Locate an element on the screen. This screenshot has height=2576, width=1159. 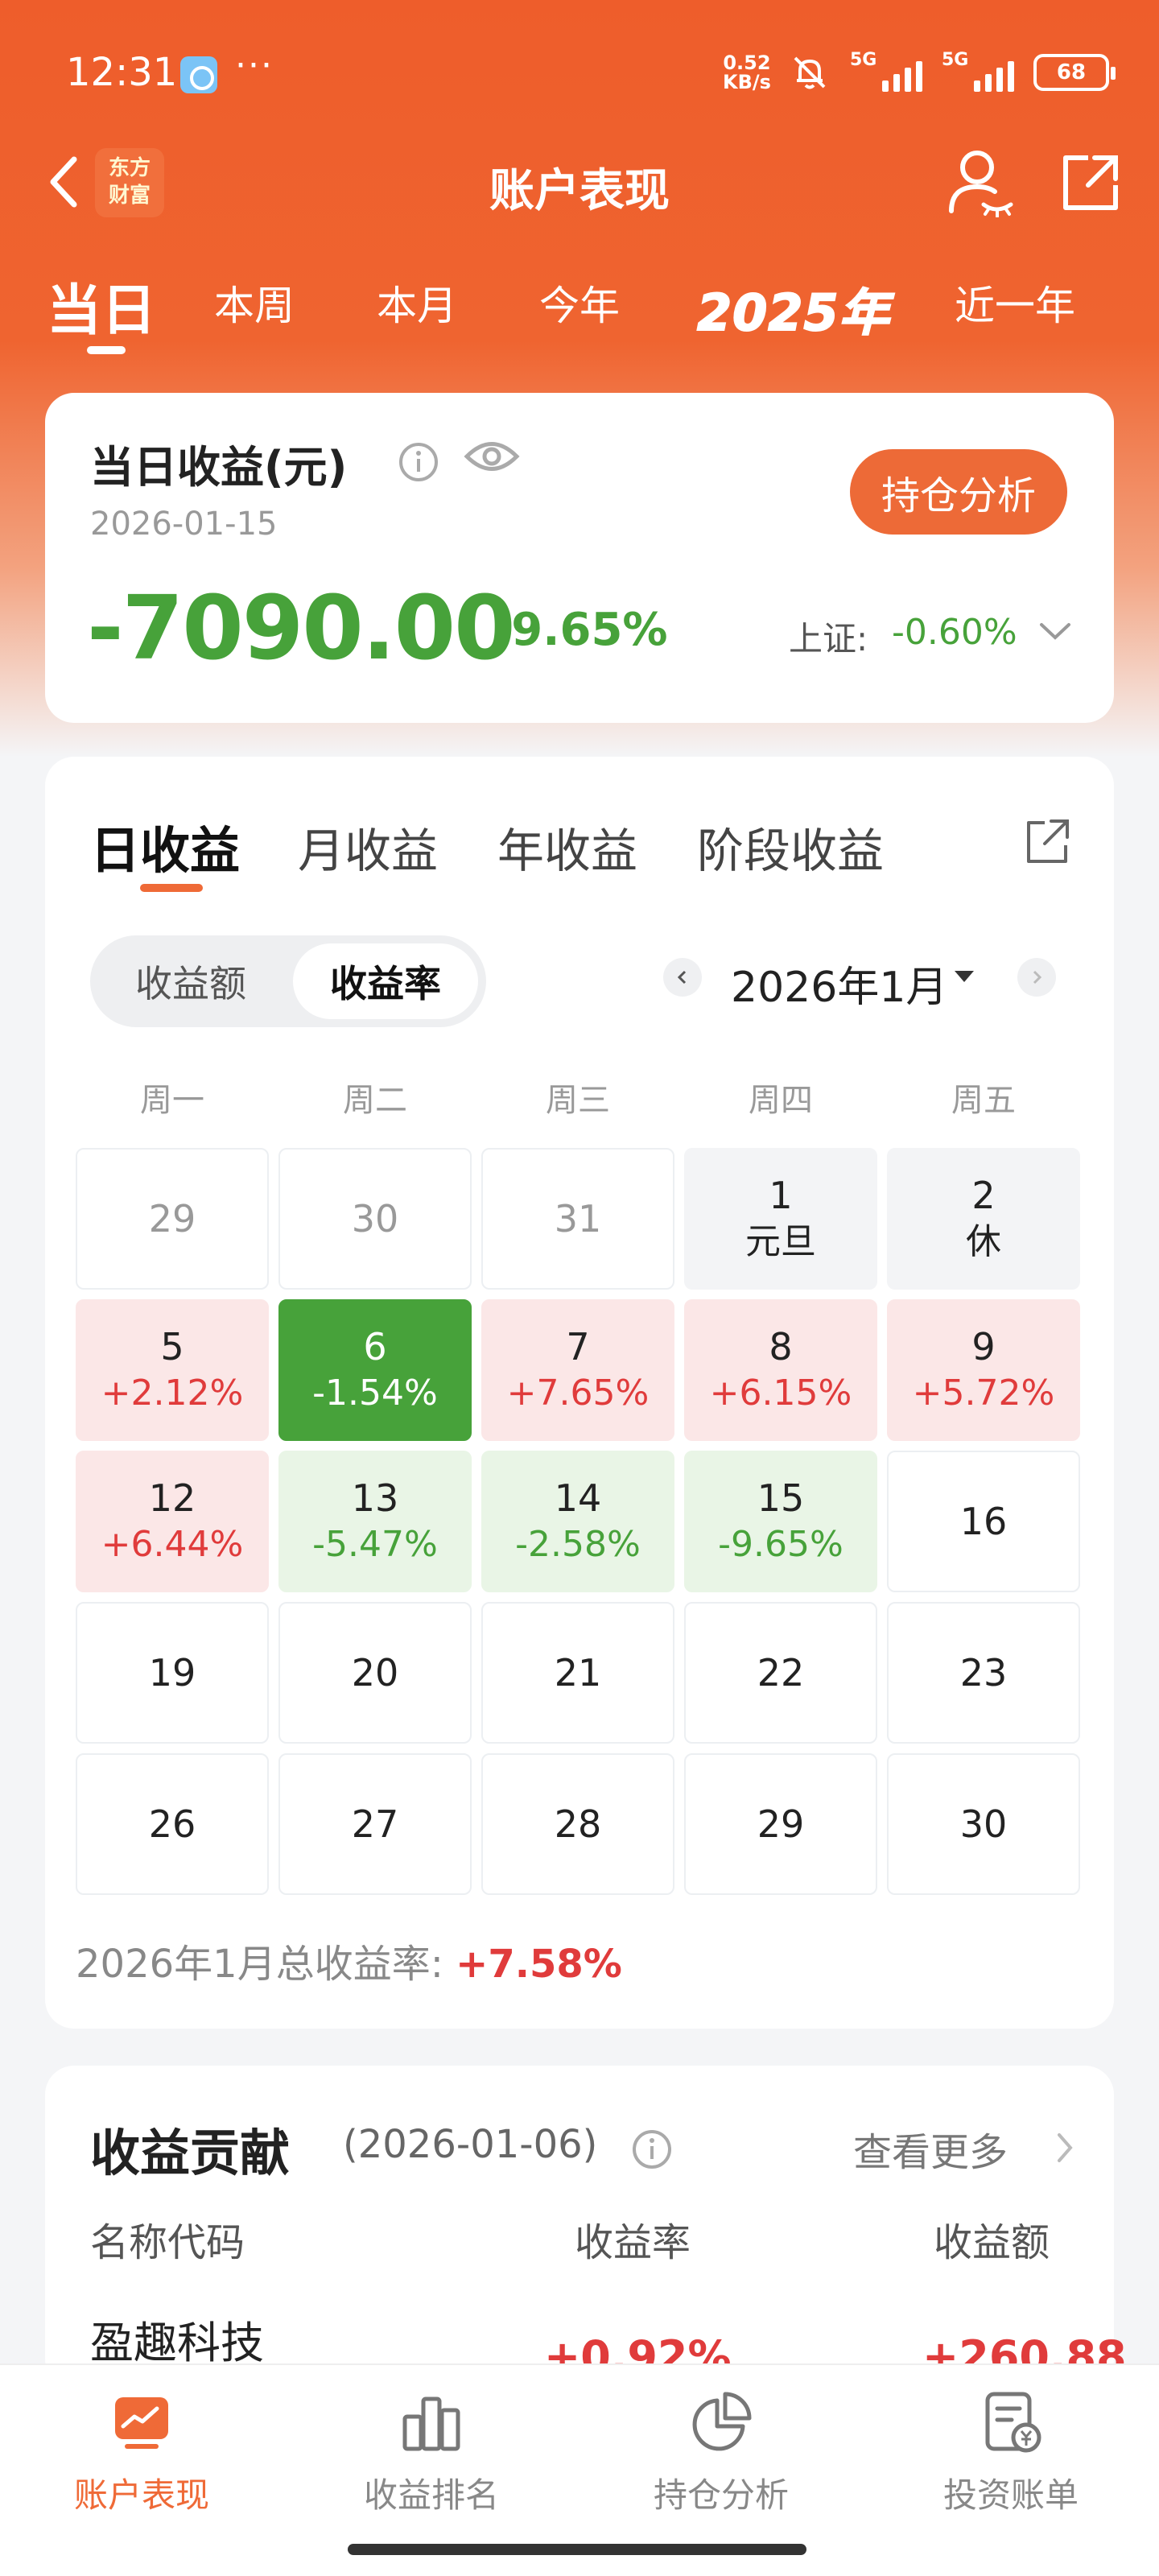
tab-last-year: 近一年 is located at coordinates (1015, 306).